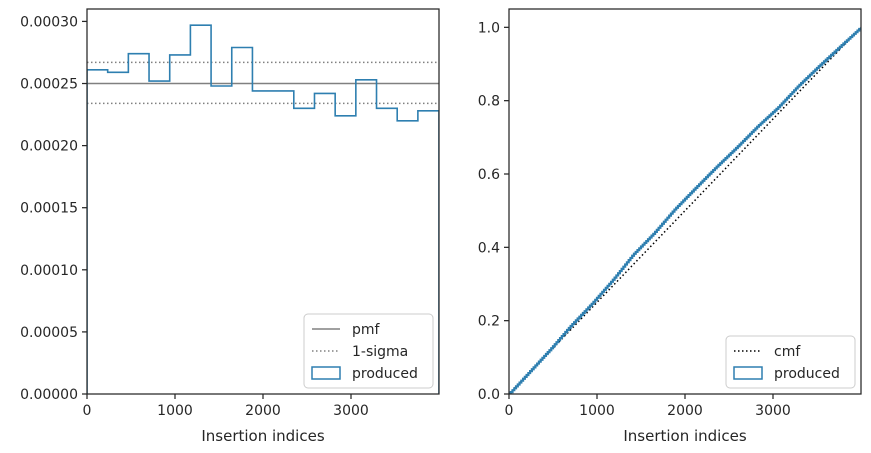  Describe the element at coordinates (489, 102) in the screenshot. I see `y-tick-label: 0.8` at that location.